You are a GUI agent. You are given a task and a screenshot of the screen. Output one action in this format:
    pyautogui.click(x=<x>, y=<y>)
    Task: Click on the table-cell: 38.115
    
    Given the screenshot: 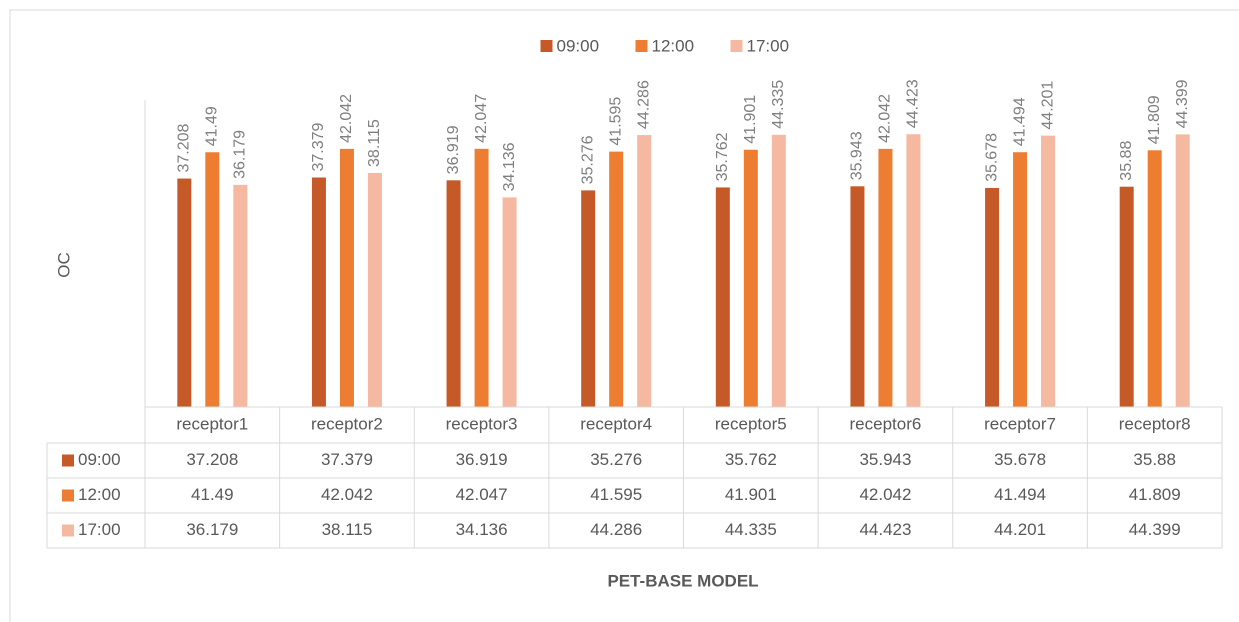 What is the action you would take?
    pyautogui.click(x=347, y=529)
    